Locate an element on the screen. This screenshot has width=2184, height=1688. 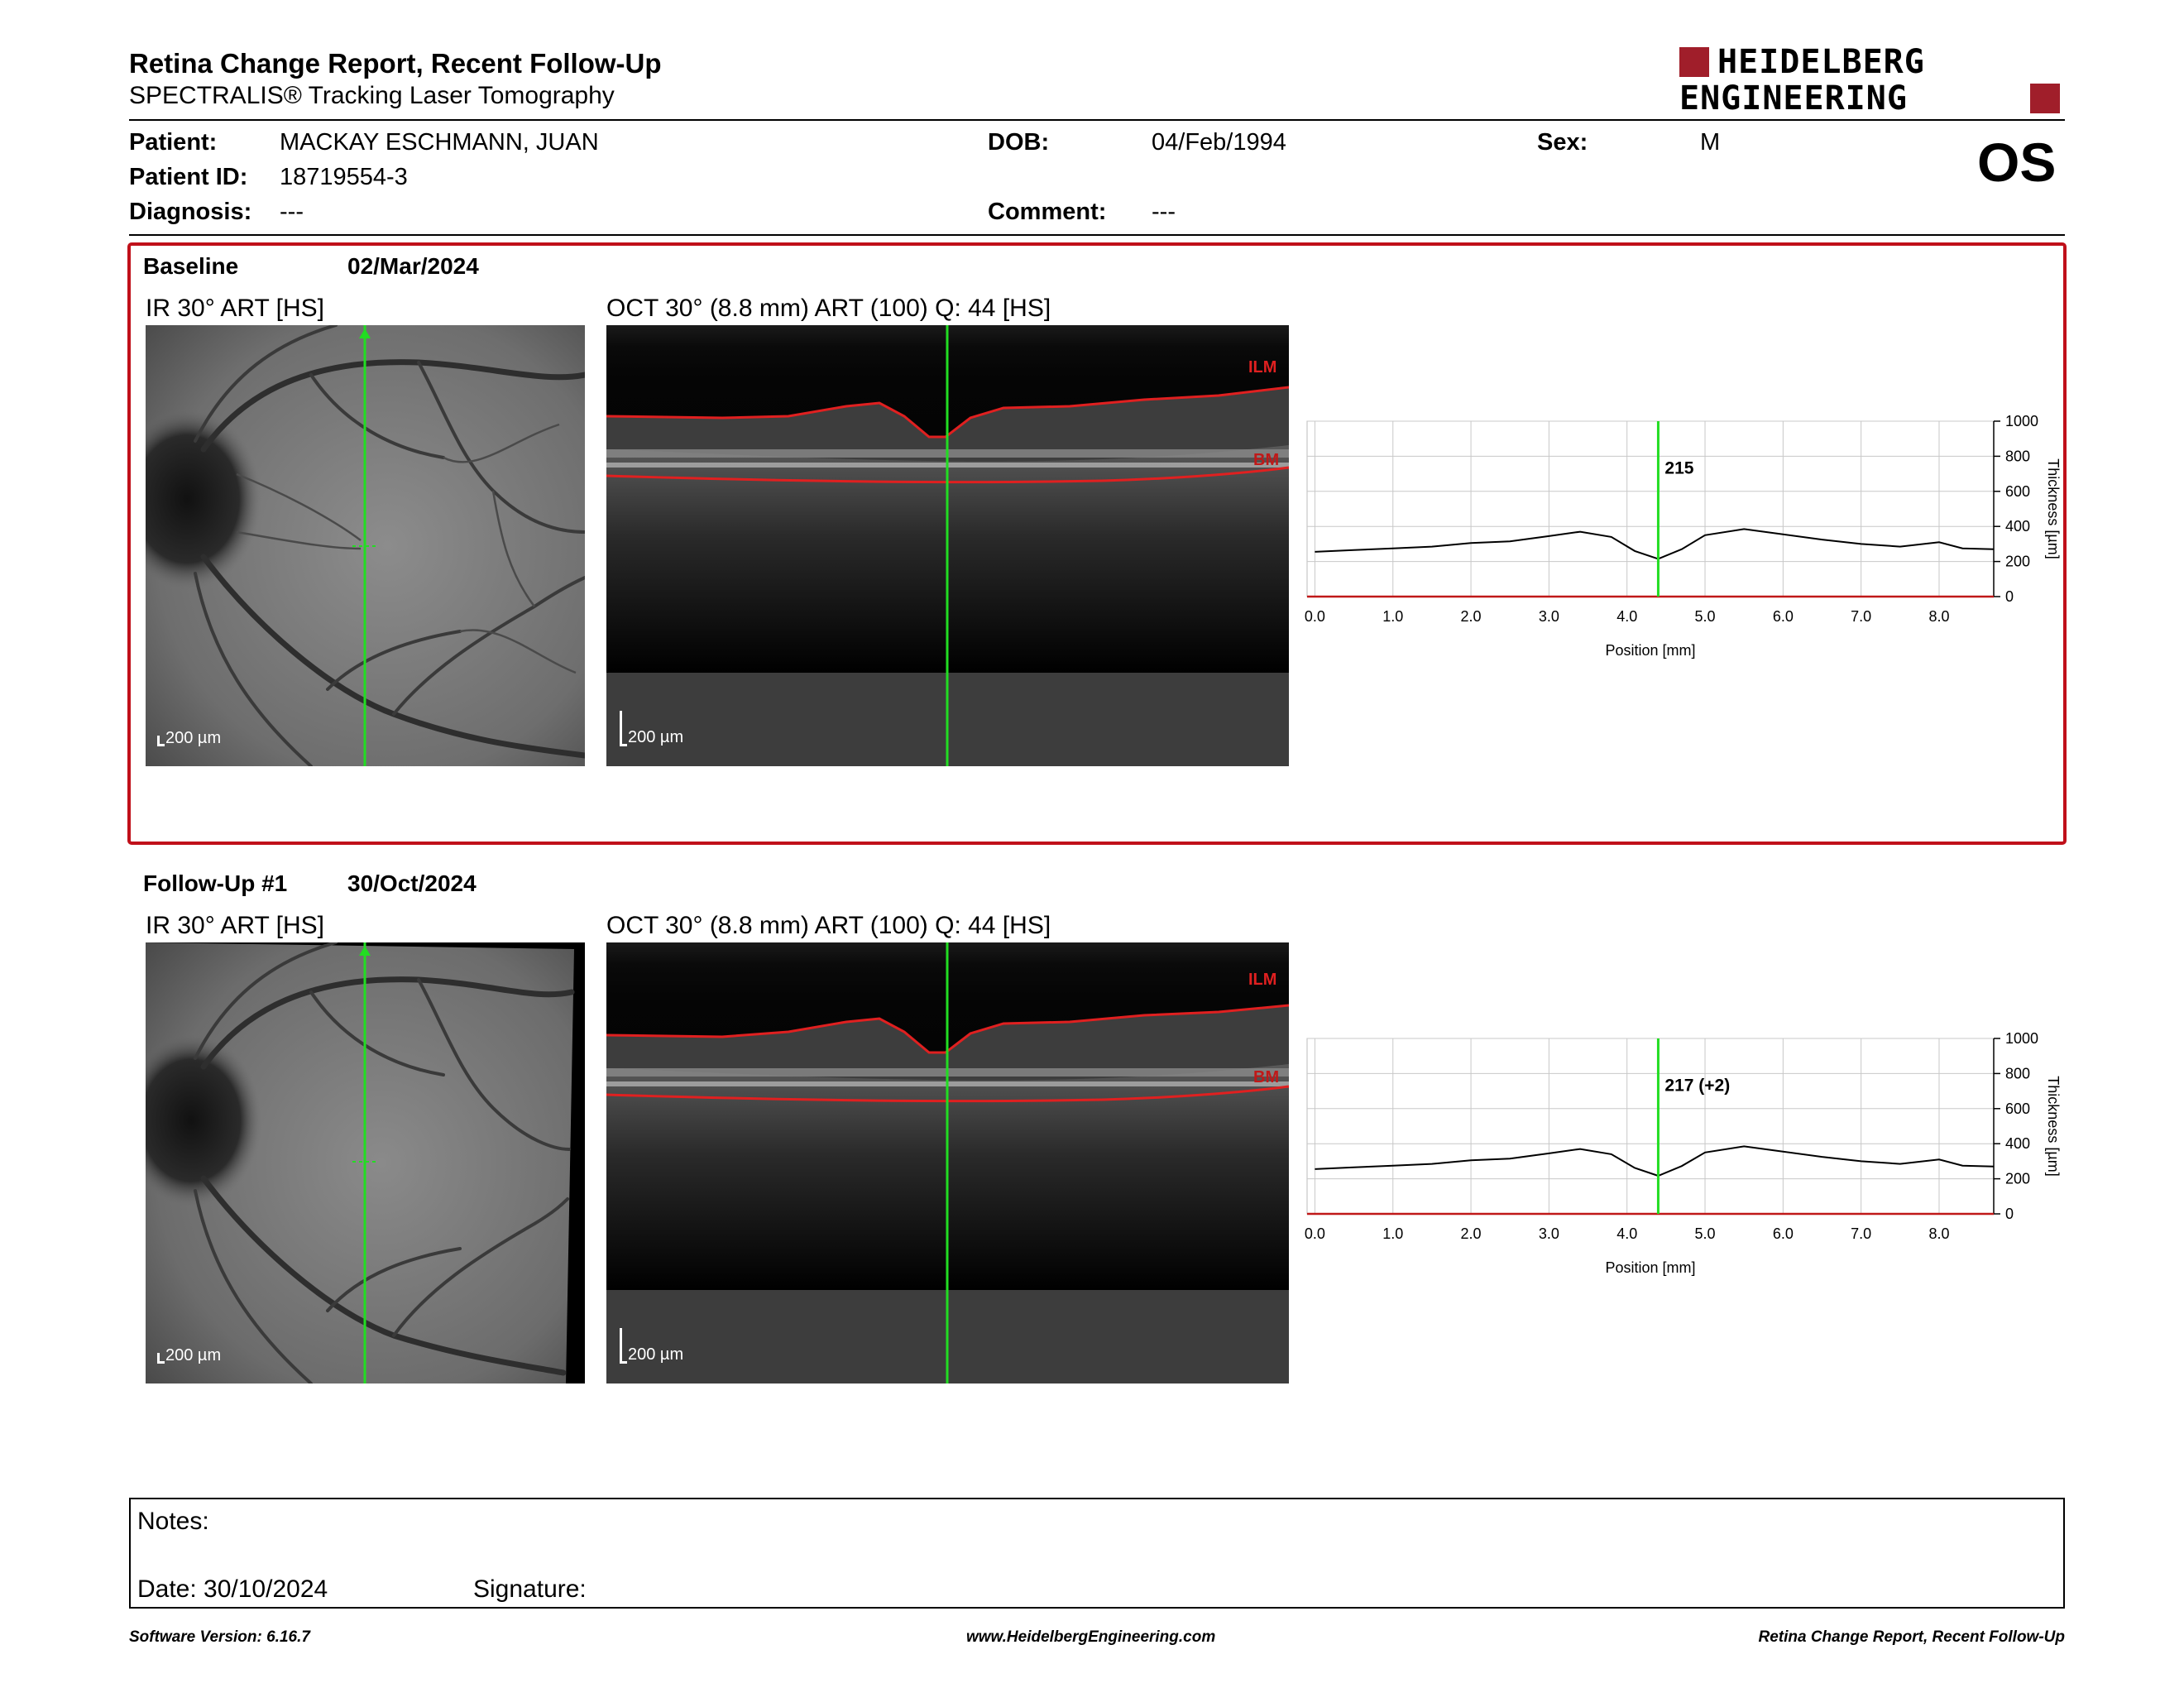
footer-software-version: Software Version: 6.16.7 is located at coordinates (219, 1637).